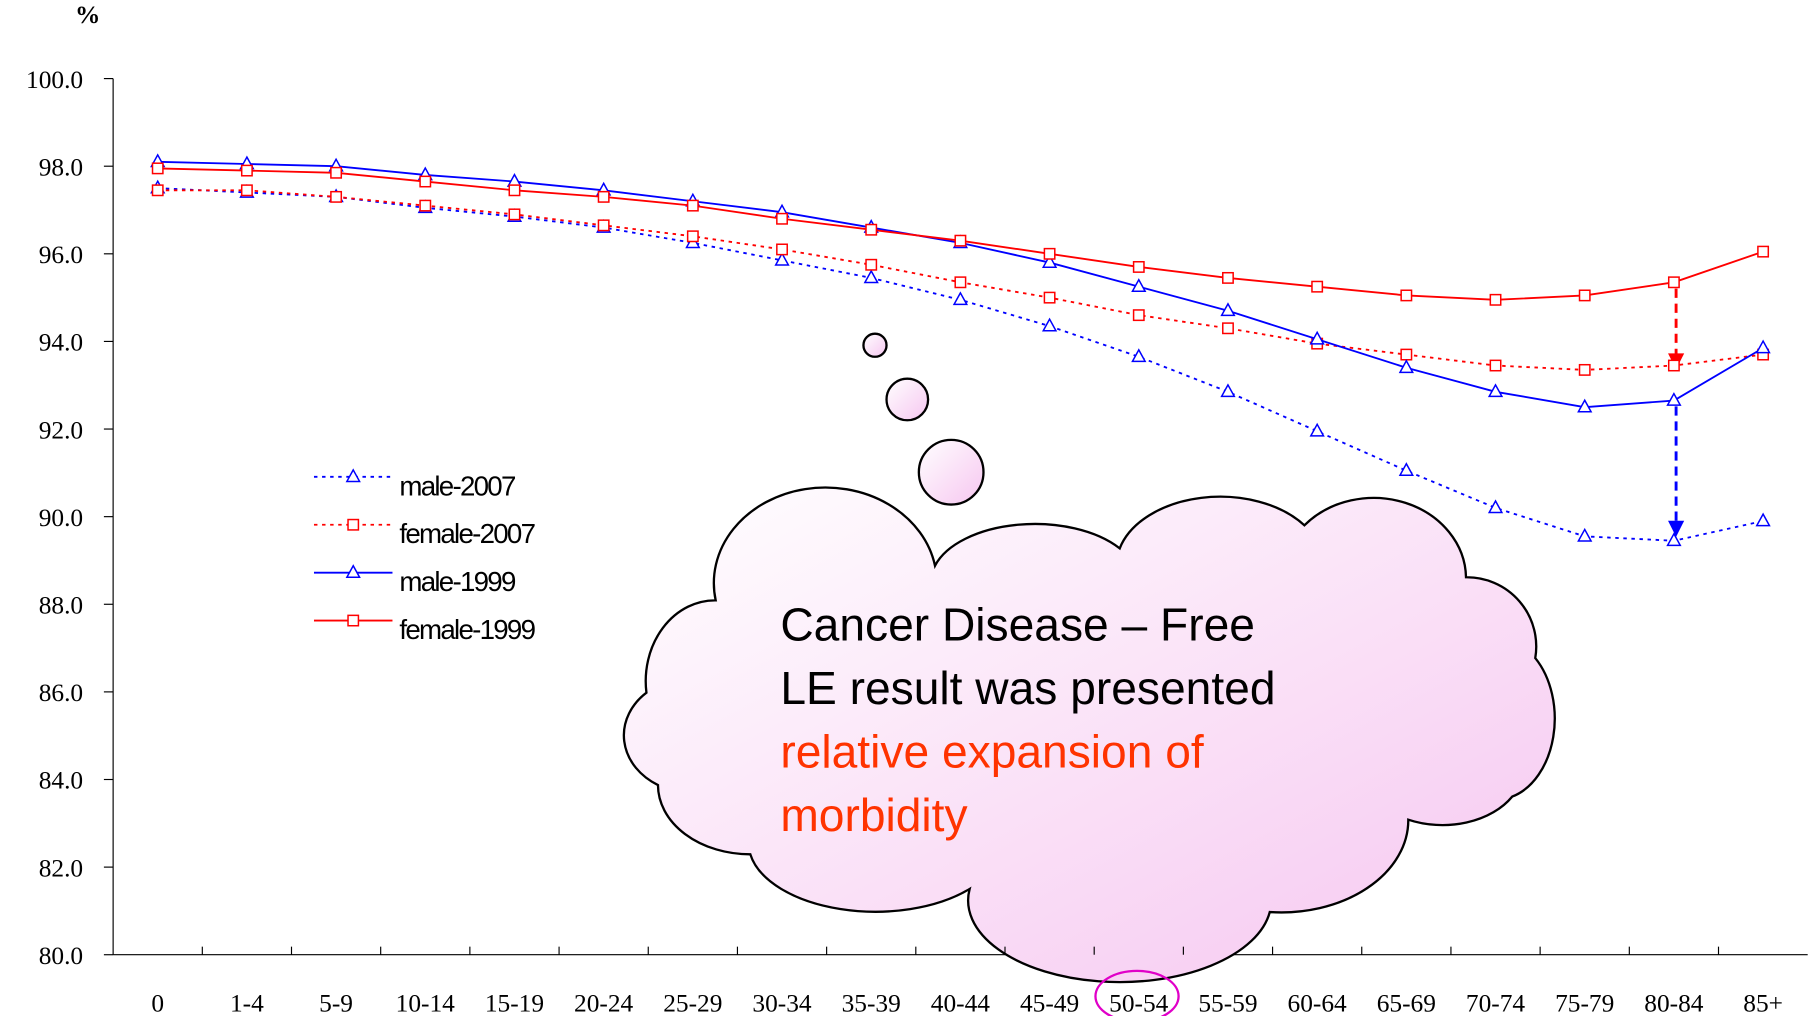  Describe the element at coordinates (466, 533) in the screenshot. I see `legend-label: female-2007` at that location.